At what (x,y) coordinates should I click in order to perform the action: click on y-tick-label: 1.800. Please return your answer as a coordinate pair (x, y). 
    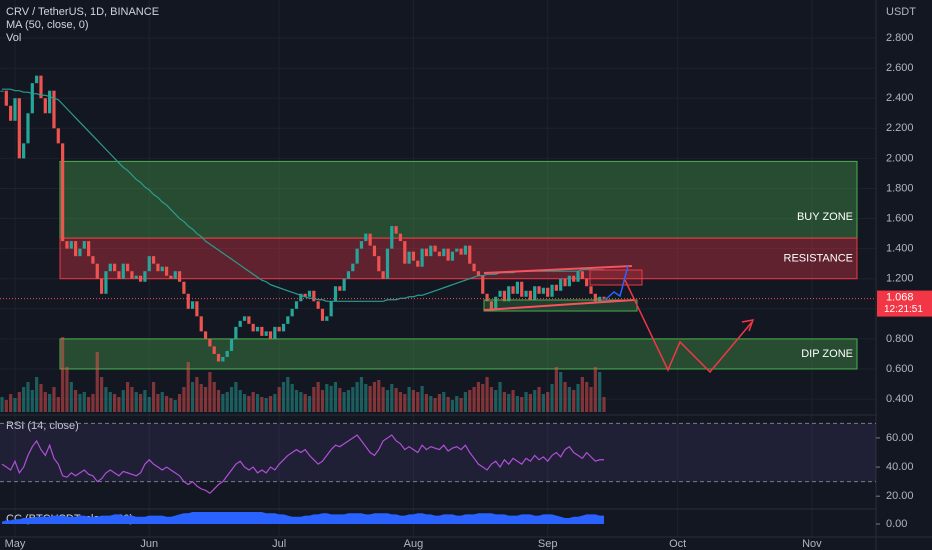
    Looking at the image, I should click on (900, 188).